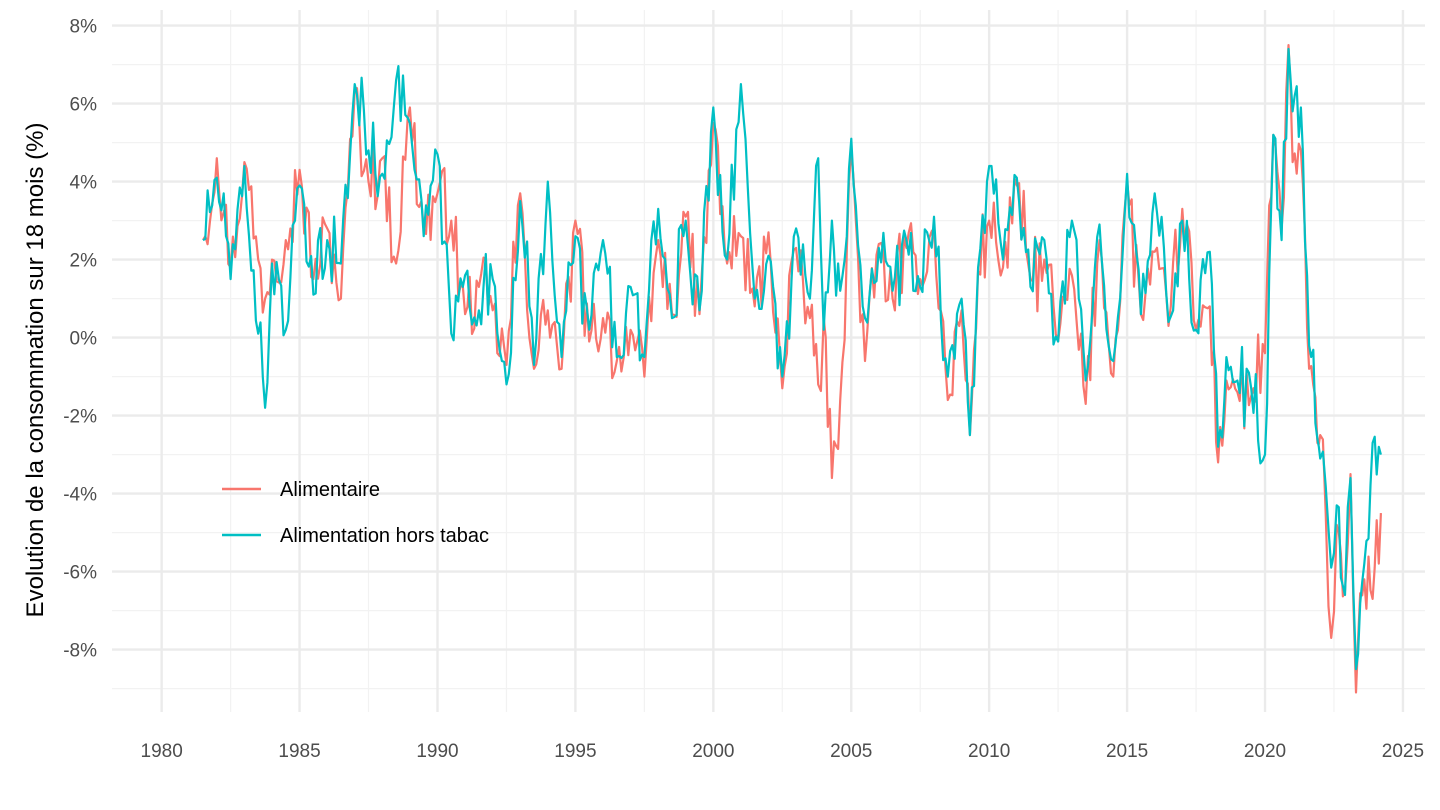  I want to click on legend-label-alimentation-hors-tabac: Alimentation hors tabac, so click(384, 536).